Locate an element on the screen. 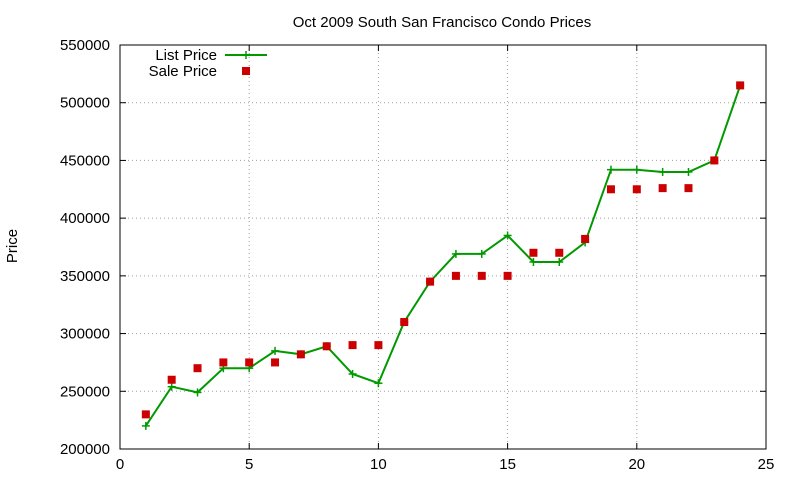 Image resolution: width=800 pixels, height=485 pixels. y-tick-label: 450000 is located at coordinates (85, 160).